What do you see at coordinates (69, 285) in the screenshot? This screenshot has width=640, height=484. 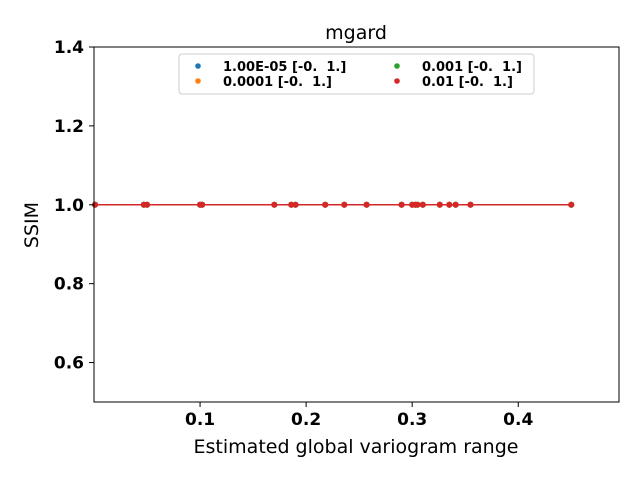 I see `y-tick-label: 0.8` at bounding box center [69, 285].